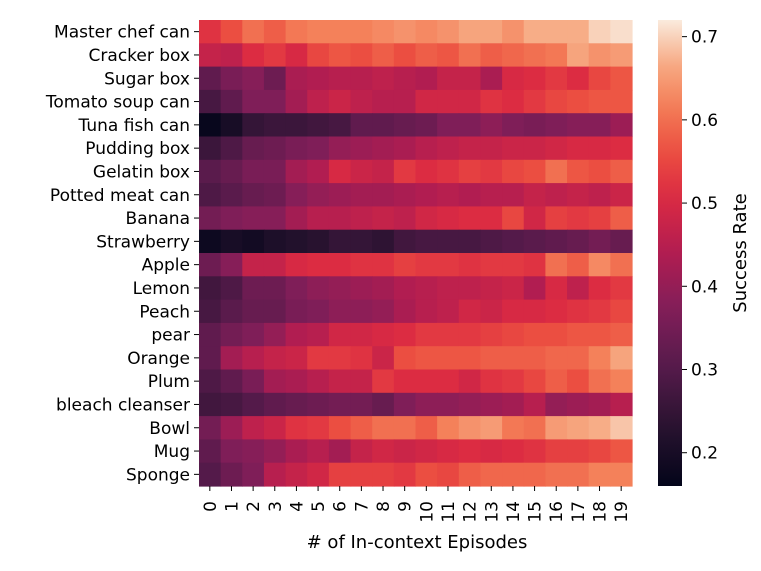  Describe the element at coordinates (164, 312) in the screenshot. I see `y-tick-label: Peach` at that location.